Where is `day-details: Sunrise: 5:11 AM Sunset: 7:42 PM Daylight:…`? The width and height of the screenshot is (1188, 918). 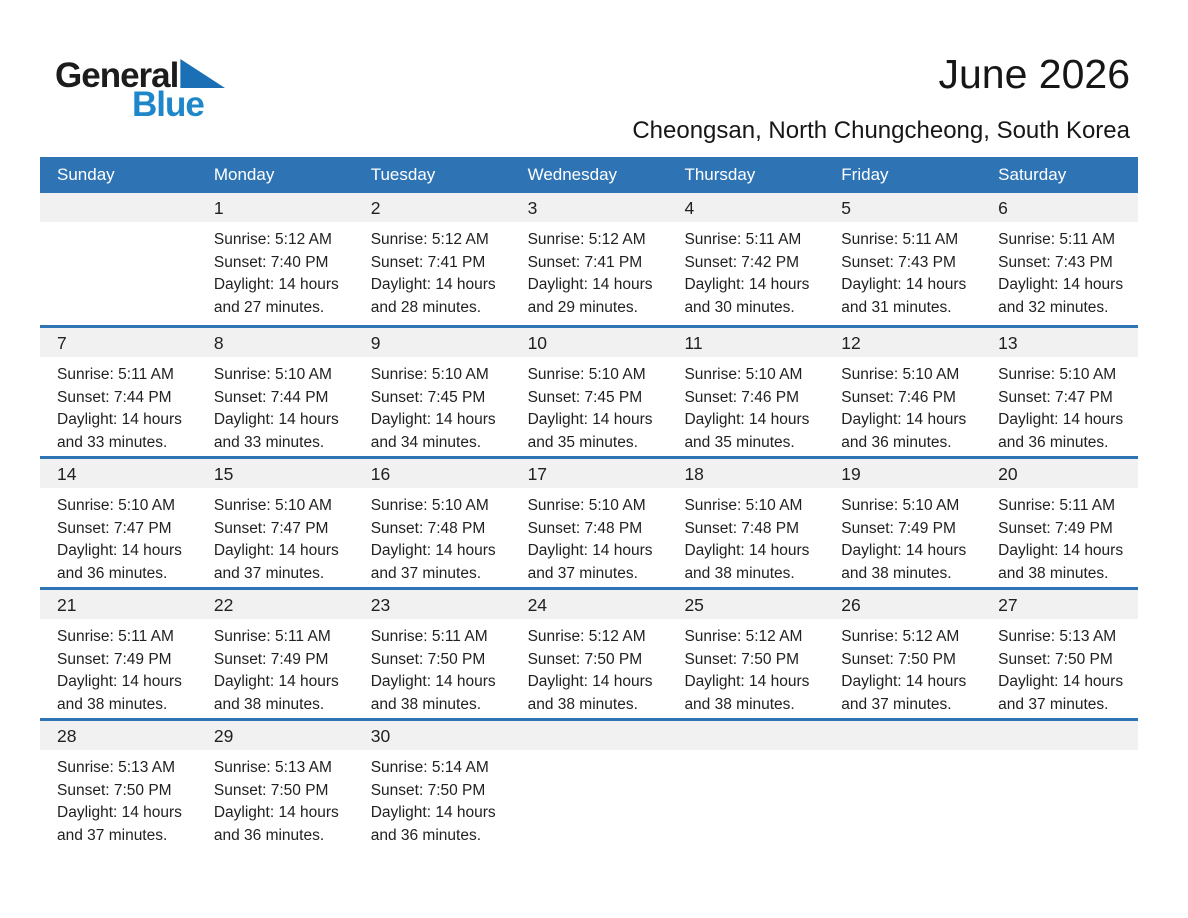 day-details: Sunrise: 5:11 AM Sunset: 7:42 PM Daylight:… is located at coordinates (745, 270).